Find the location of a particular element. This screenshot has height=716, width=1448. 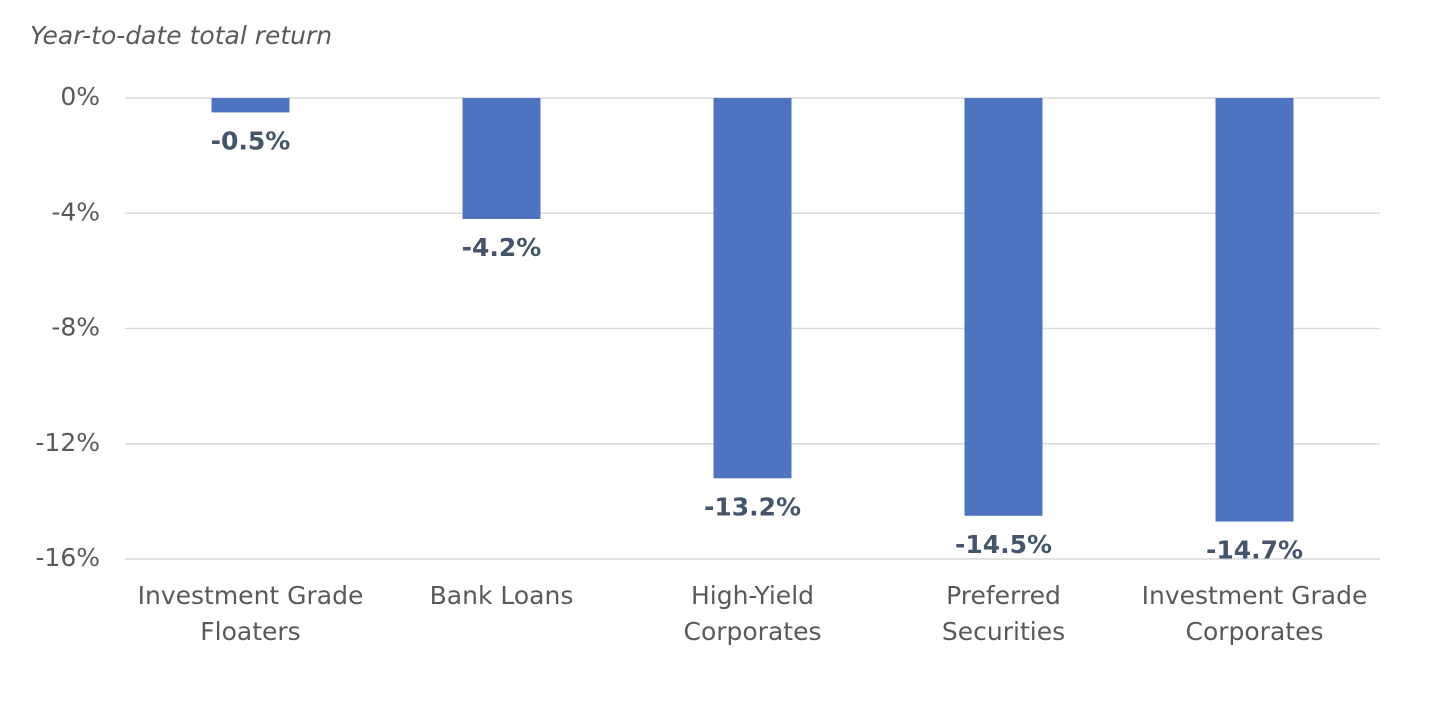

value-label: -14.7% is located at coordinates (1254, 550).